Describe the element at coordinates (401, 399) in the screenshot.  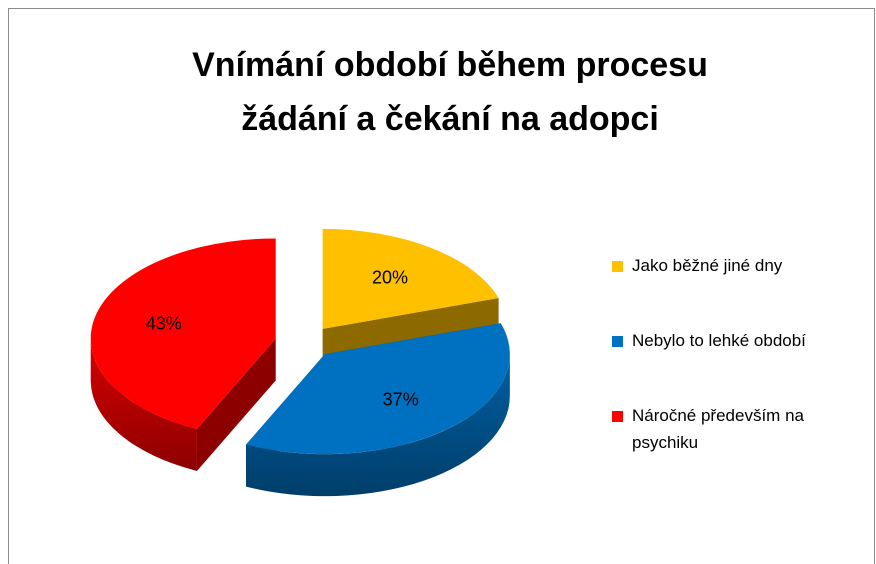
I see `data-label: 37%` at that location.